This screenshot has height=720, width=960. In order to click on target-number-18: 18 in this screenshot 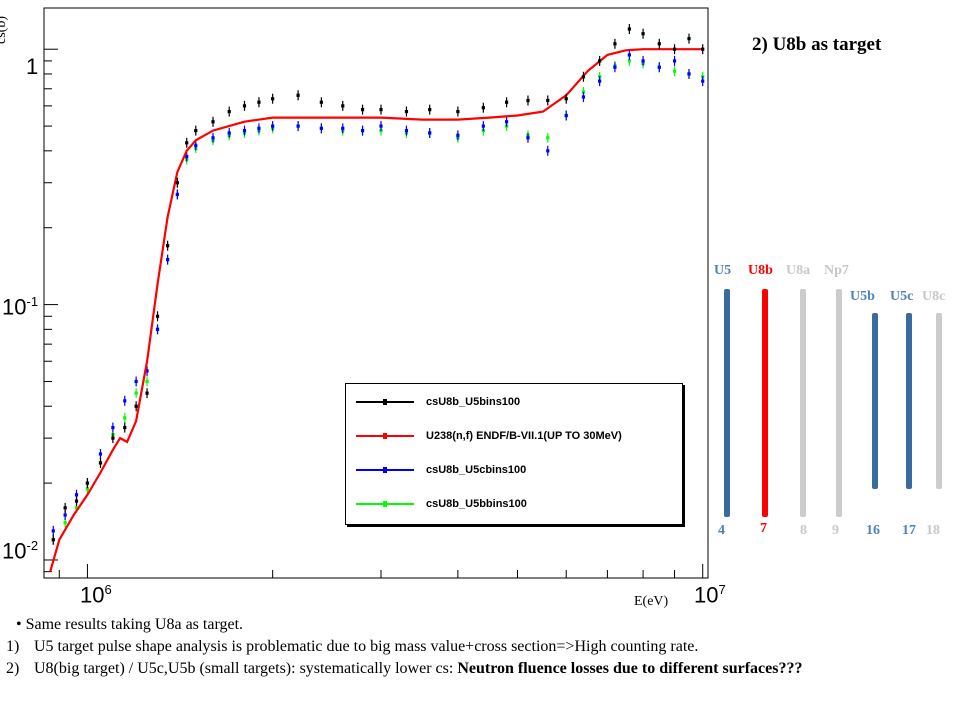, I will do `click(933, 530)`.